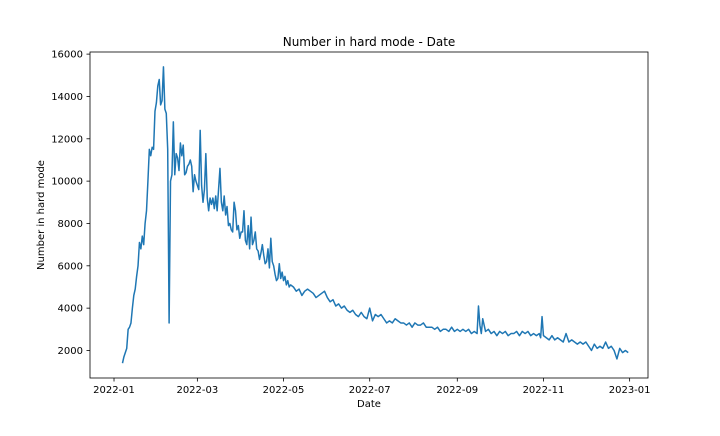 This screenshot has height=436, width=720. I want to click on y-tick-label: 6000, so click(70, 266).